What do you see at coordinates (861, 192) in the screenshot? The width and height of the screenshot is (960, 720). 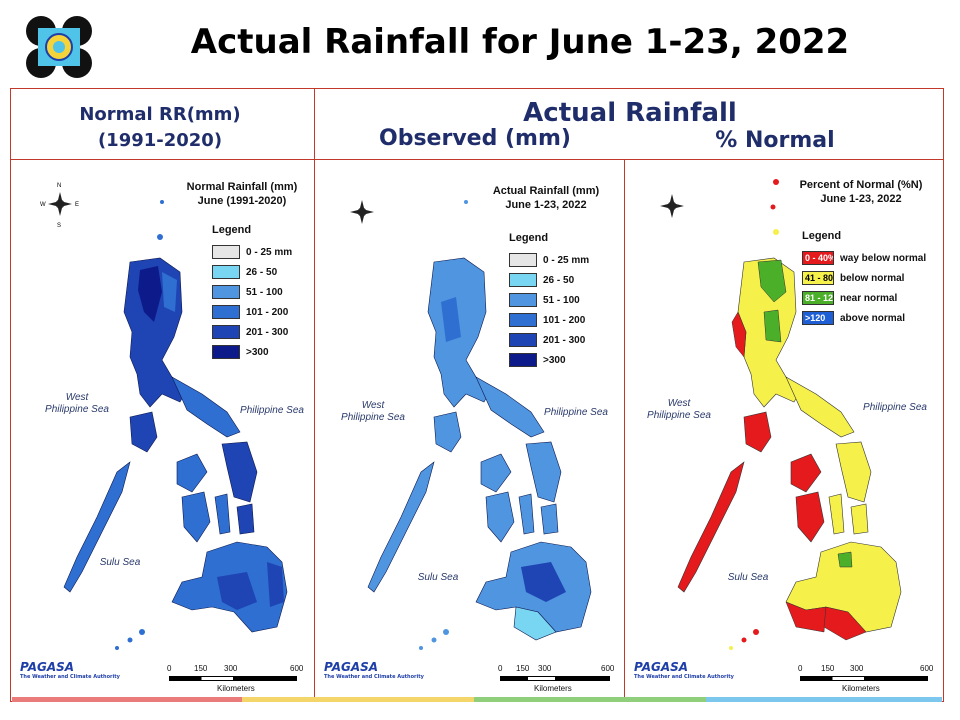 I see `map-title-percent: Percent of Normal (%N) June 1-23, 2022` at bounding box center [861, 192].